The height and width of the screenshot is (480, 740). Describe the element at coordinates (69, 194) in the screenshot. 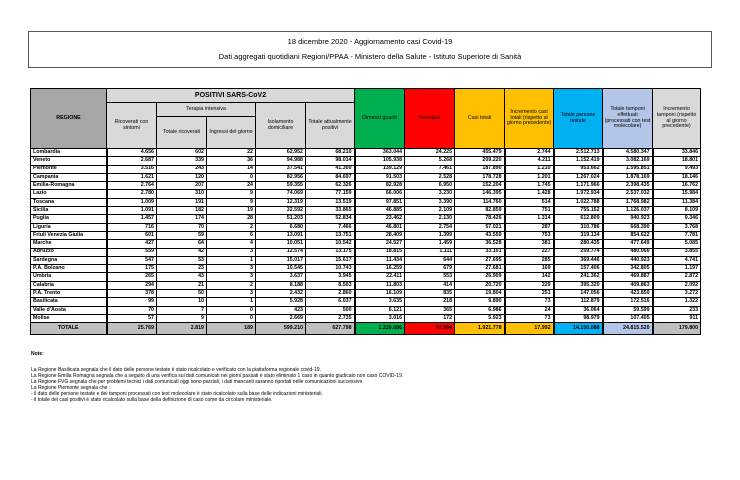

I see `region-cell: Lazio` at that location.